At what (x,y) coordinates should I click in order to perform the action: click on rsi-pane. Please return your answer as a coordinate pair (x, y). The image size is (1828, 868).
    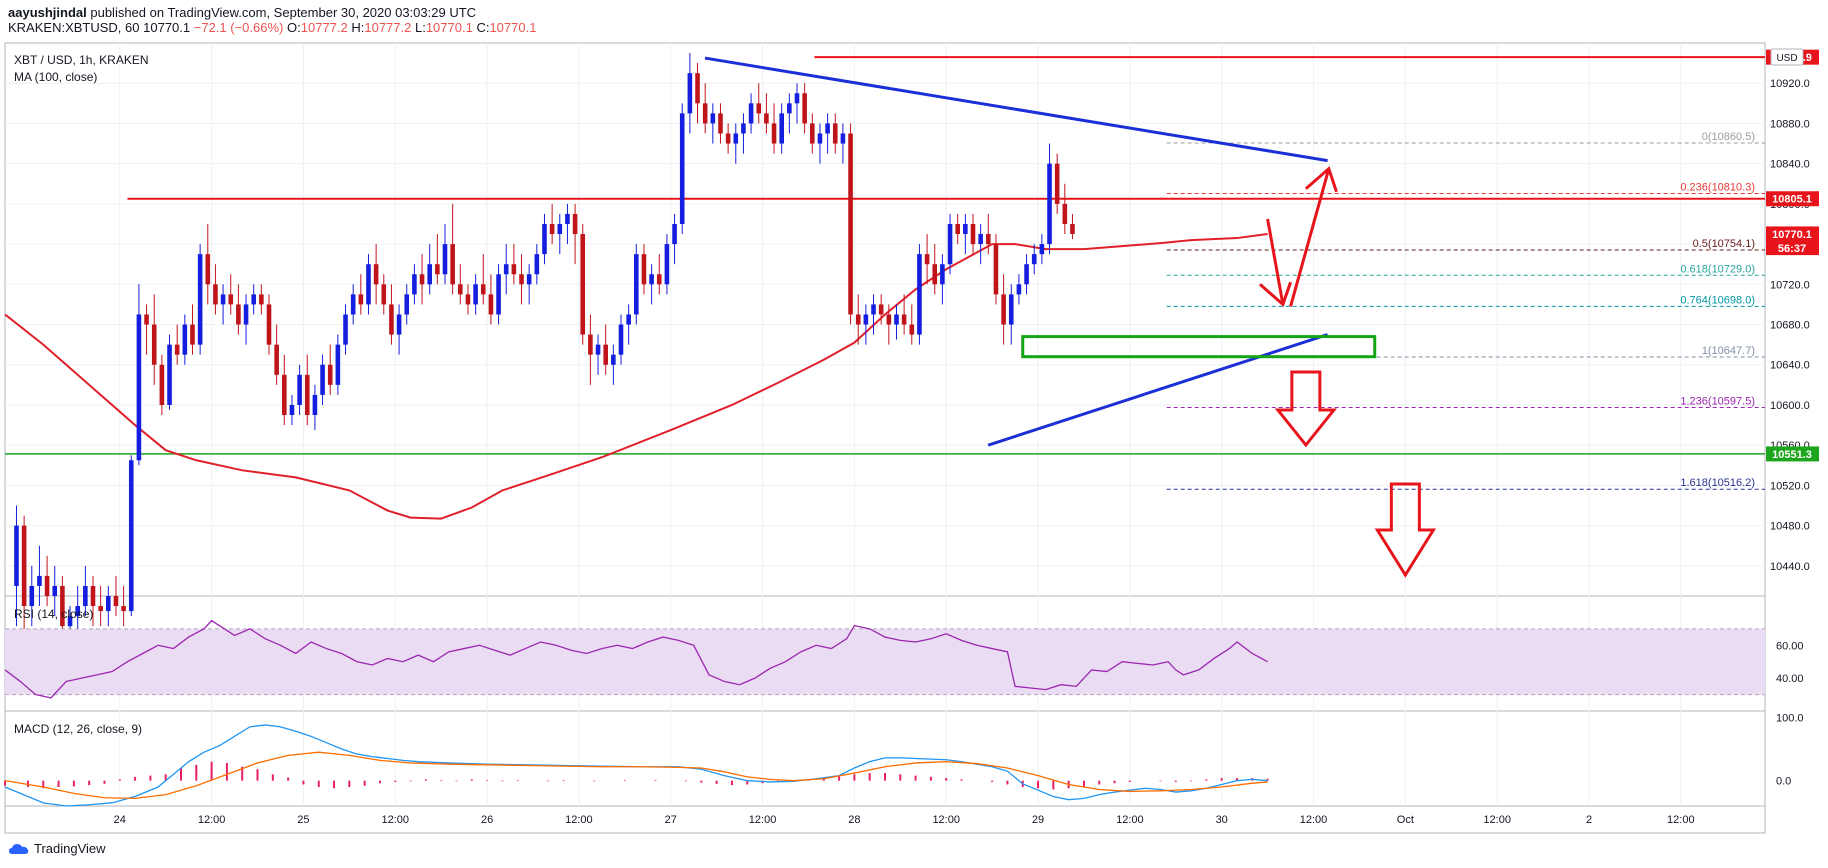
    Looking at the image, I should click on (884, 659).